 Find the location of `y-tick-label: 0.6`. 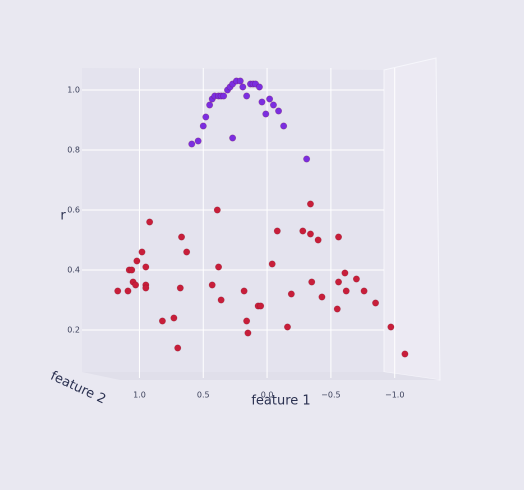

y-tick-label: 0.6 is located at coordinates (73, 210).